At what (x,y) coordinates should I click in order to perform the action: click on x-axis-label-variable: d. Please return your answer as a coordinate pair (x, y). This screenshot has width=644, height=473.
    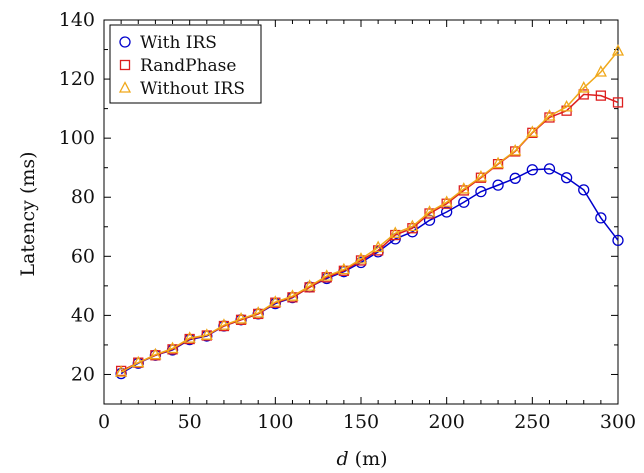
    Looking at the image, I should click on (342, 459).